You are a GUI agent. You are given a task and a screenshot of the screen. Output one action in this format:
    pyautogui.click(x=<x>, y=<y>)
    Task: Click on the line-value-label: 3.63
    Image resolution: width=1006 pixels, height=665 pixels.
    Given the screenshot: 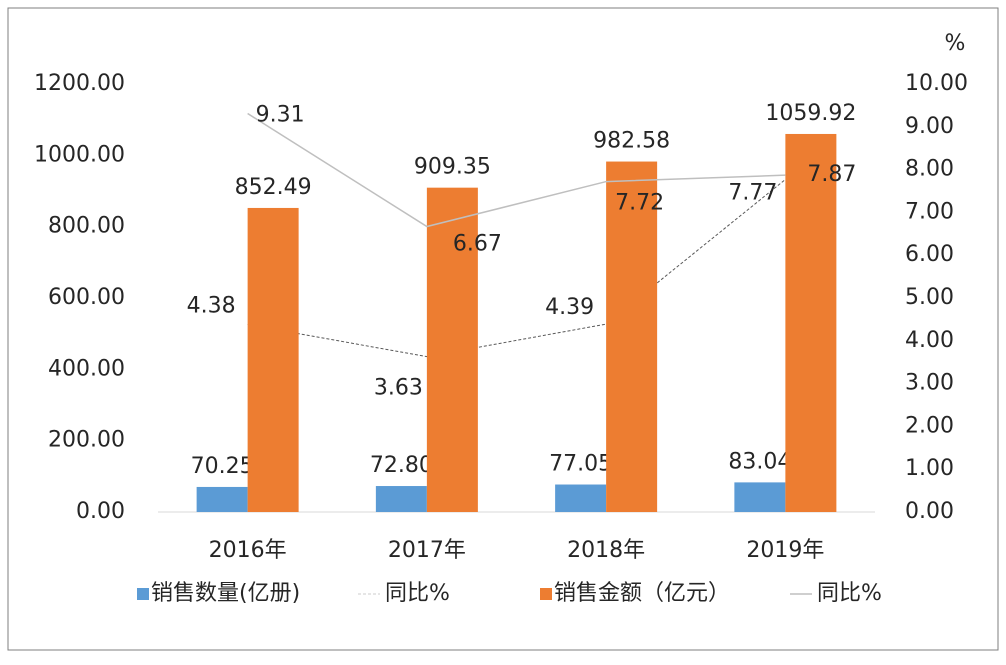 What is the action you would take?
    pyautogui.click(x=398, y=388)
    